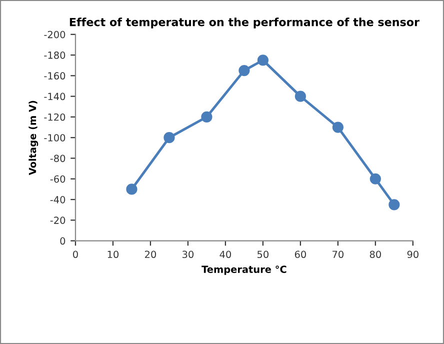 This screenshot has height=344, width=444. What do you see at coordinates (58, 200) in the screenshot?
I see `y-tick-label: -40` at bounding box center [58, 200].